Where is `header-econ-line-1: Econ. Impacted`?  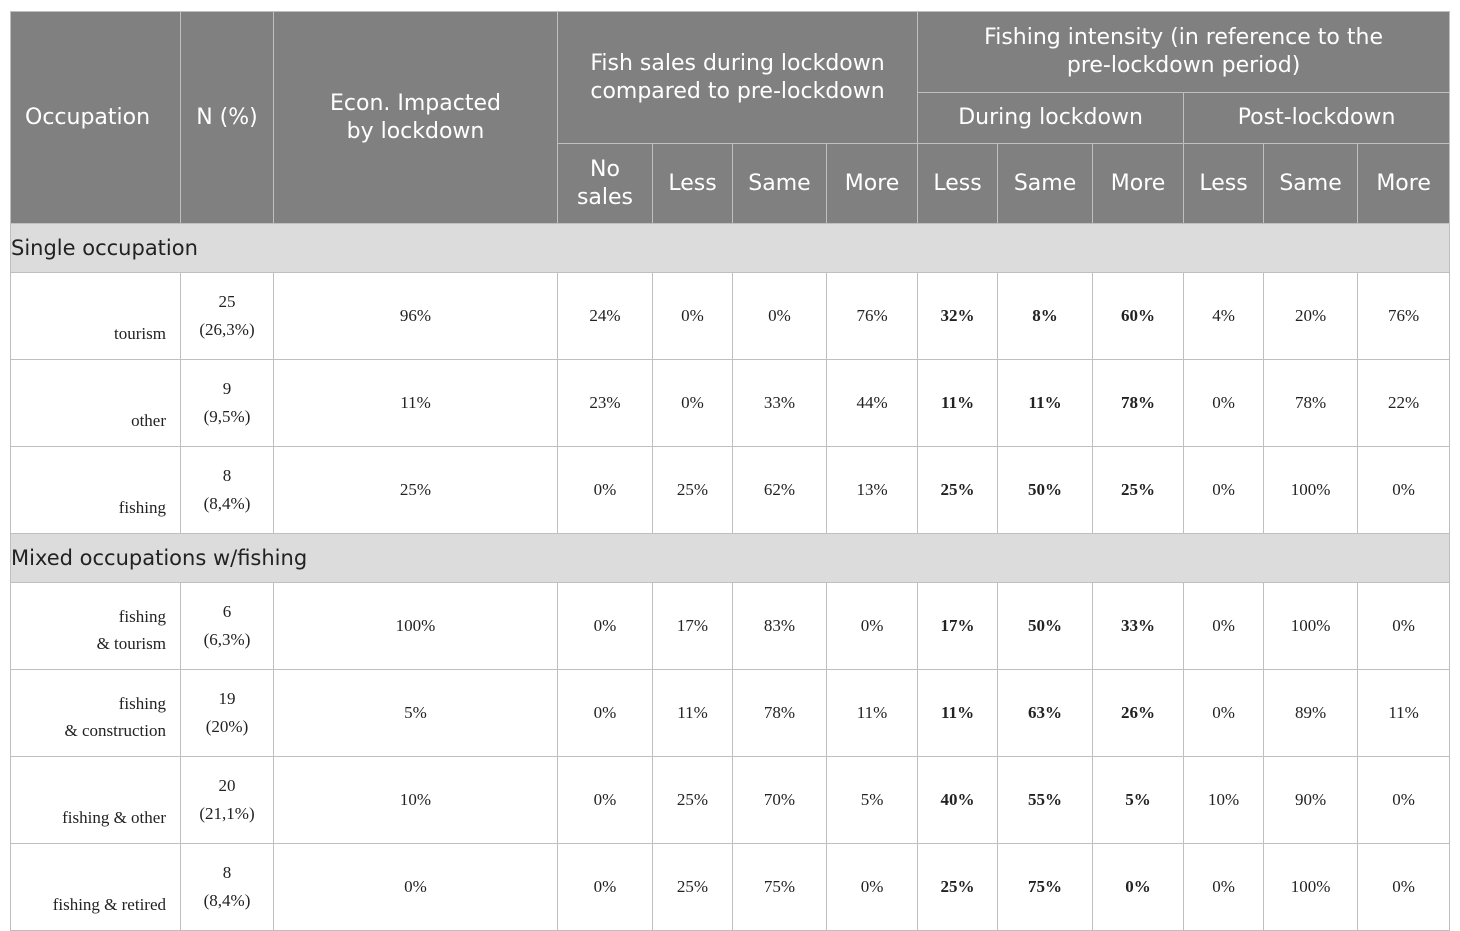
header-econ-line-1: Econ. Impacted is located at coordinates (415, 103).